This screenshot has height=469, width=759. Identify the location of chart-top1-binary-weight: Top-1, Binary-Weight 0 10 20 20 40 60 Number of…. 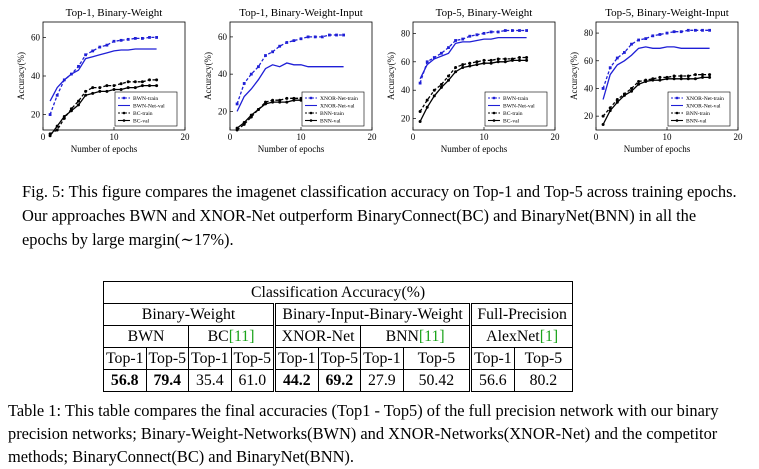
(97, 87).